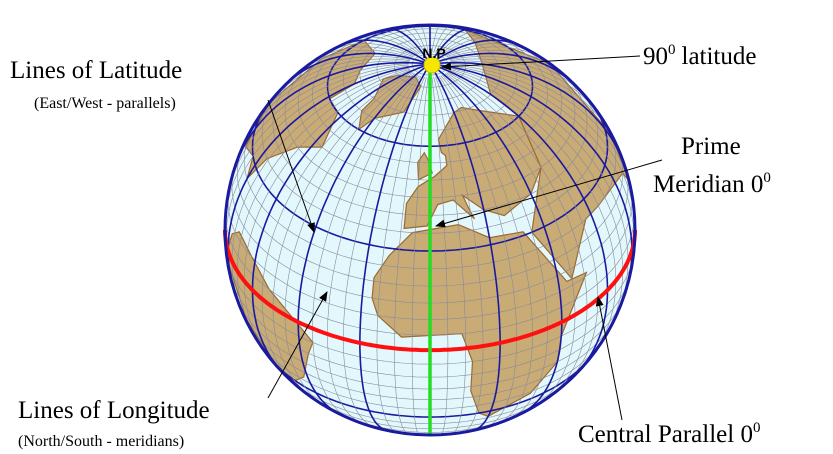 The width and height of the screenshot is (833, 454). Describe the element at coordinates (711, 146) in the screenshot. I see `prime-meridian-line1: Prime` at that location.